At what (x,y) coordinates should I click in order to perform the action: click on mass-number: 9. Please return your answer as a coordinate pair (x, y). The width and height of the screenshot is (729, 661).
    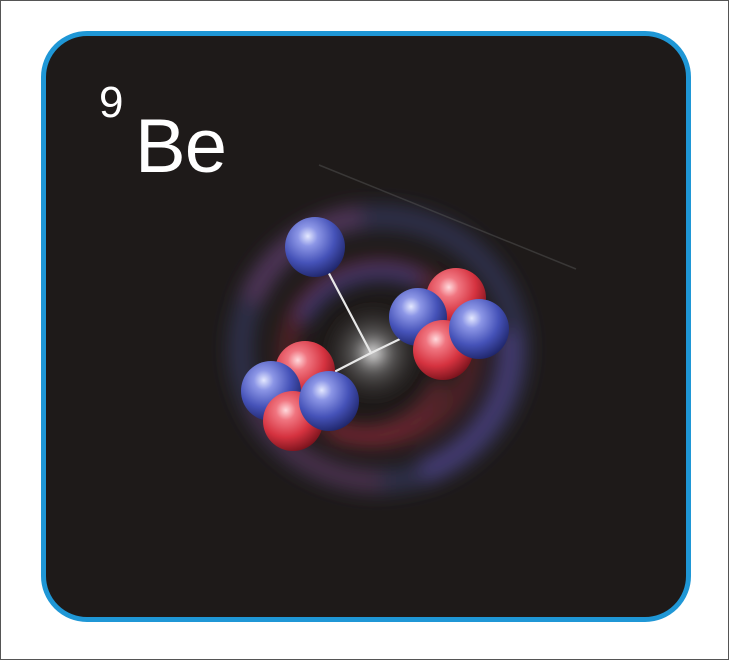
    Looking at the image, I should click on (111, 102).